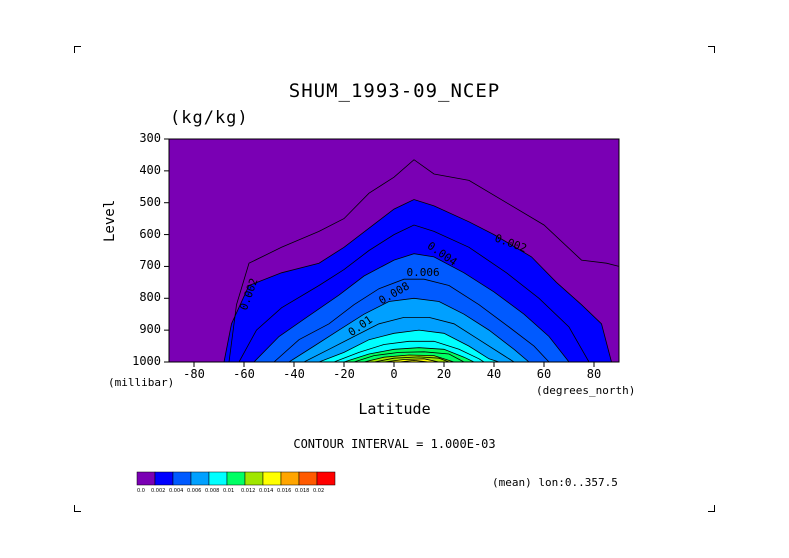 Image resolution: width=789 pixels, height=558 pixels. I want to click on x-tick-label: 40, so click(494, 374).